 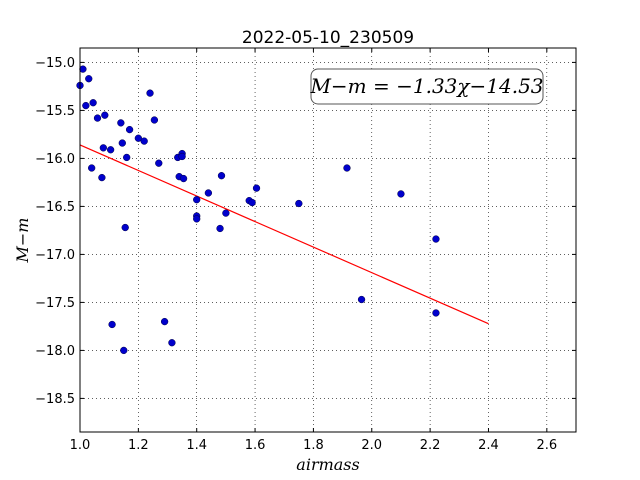 I want to click on x-tick-label: 1.2, so click(x=138, y=445).